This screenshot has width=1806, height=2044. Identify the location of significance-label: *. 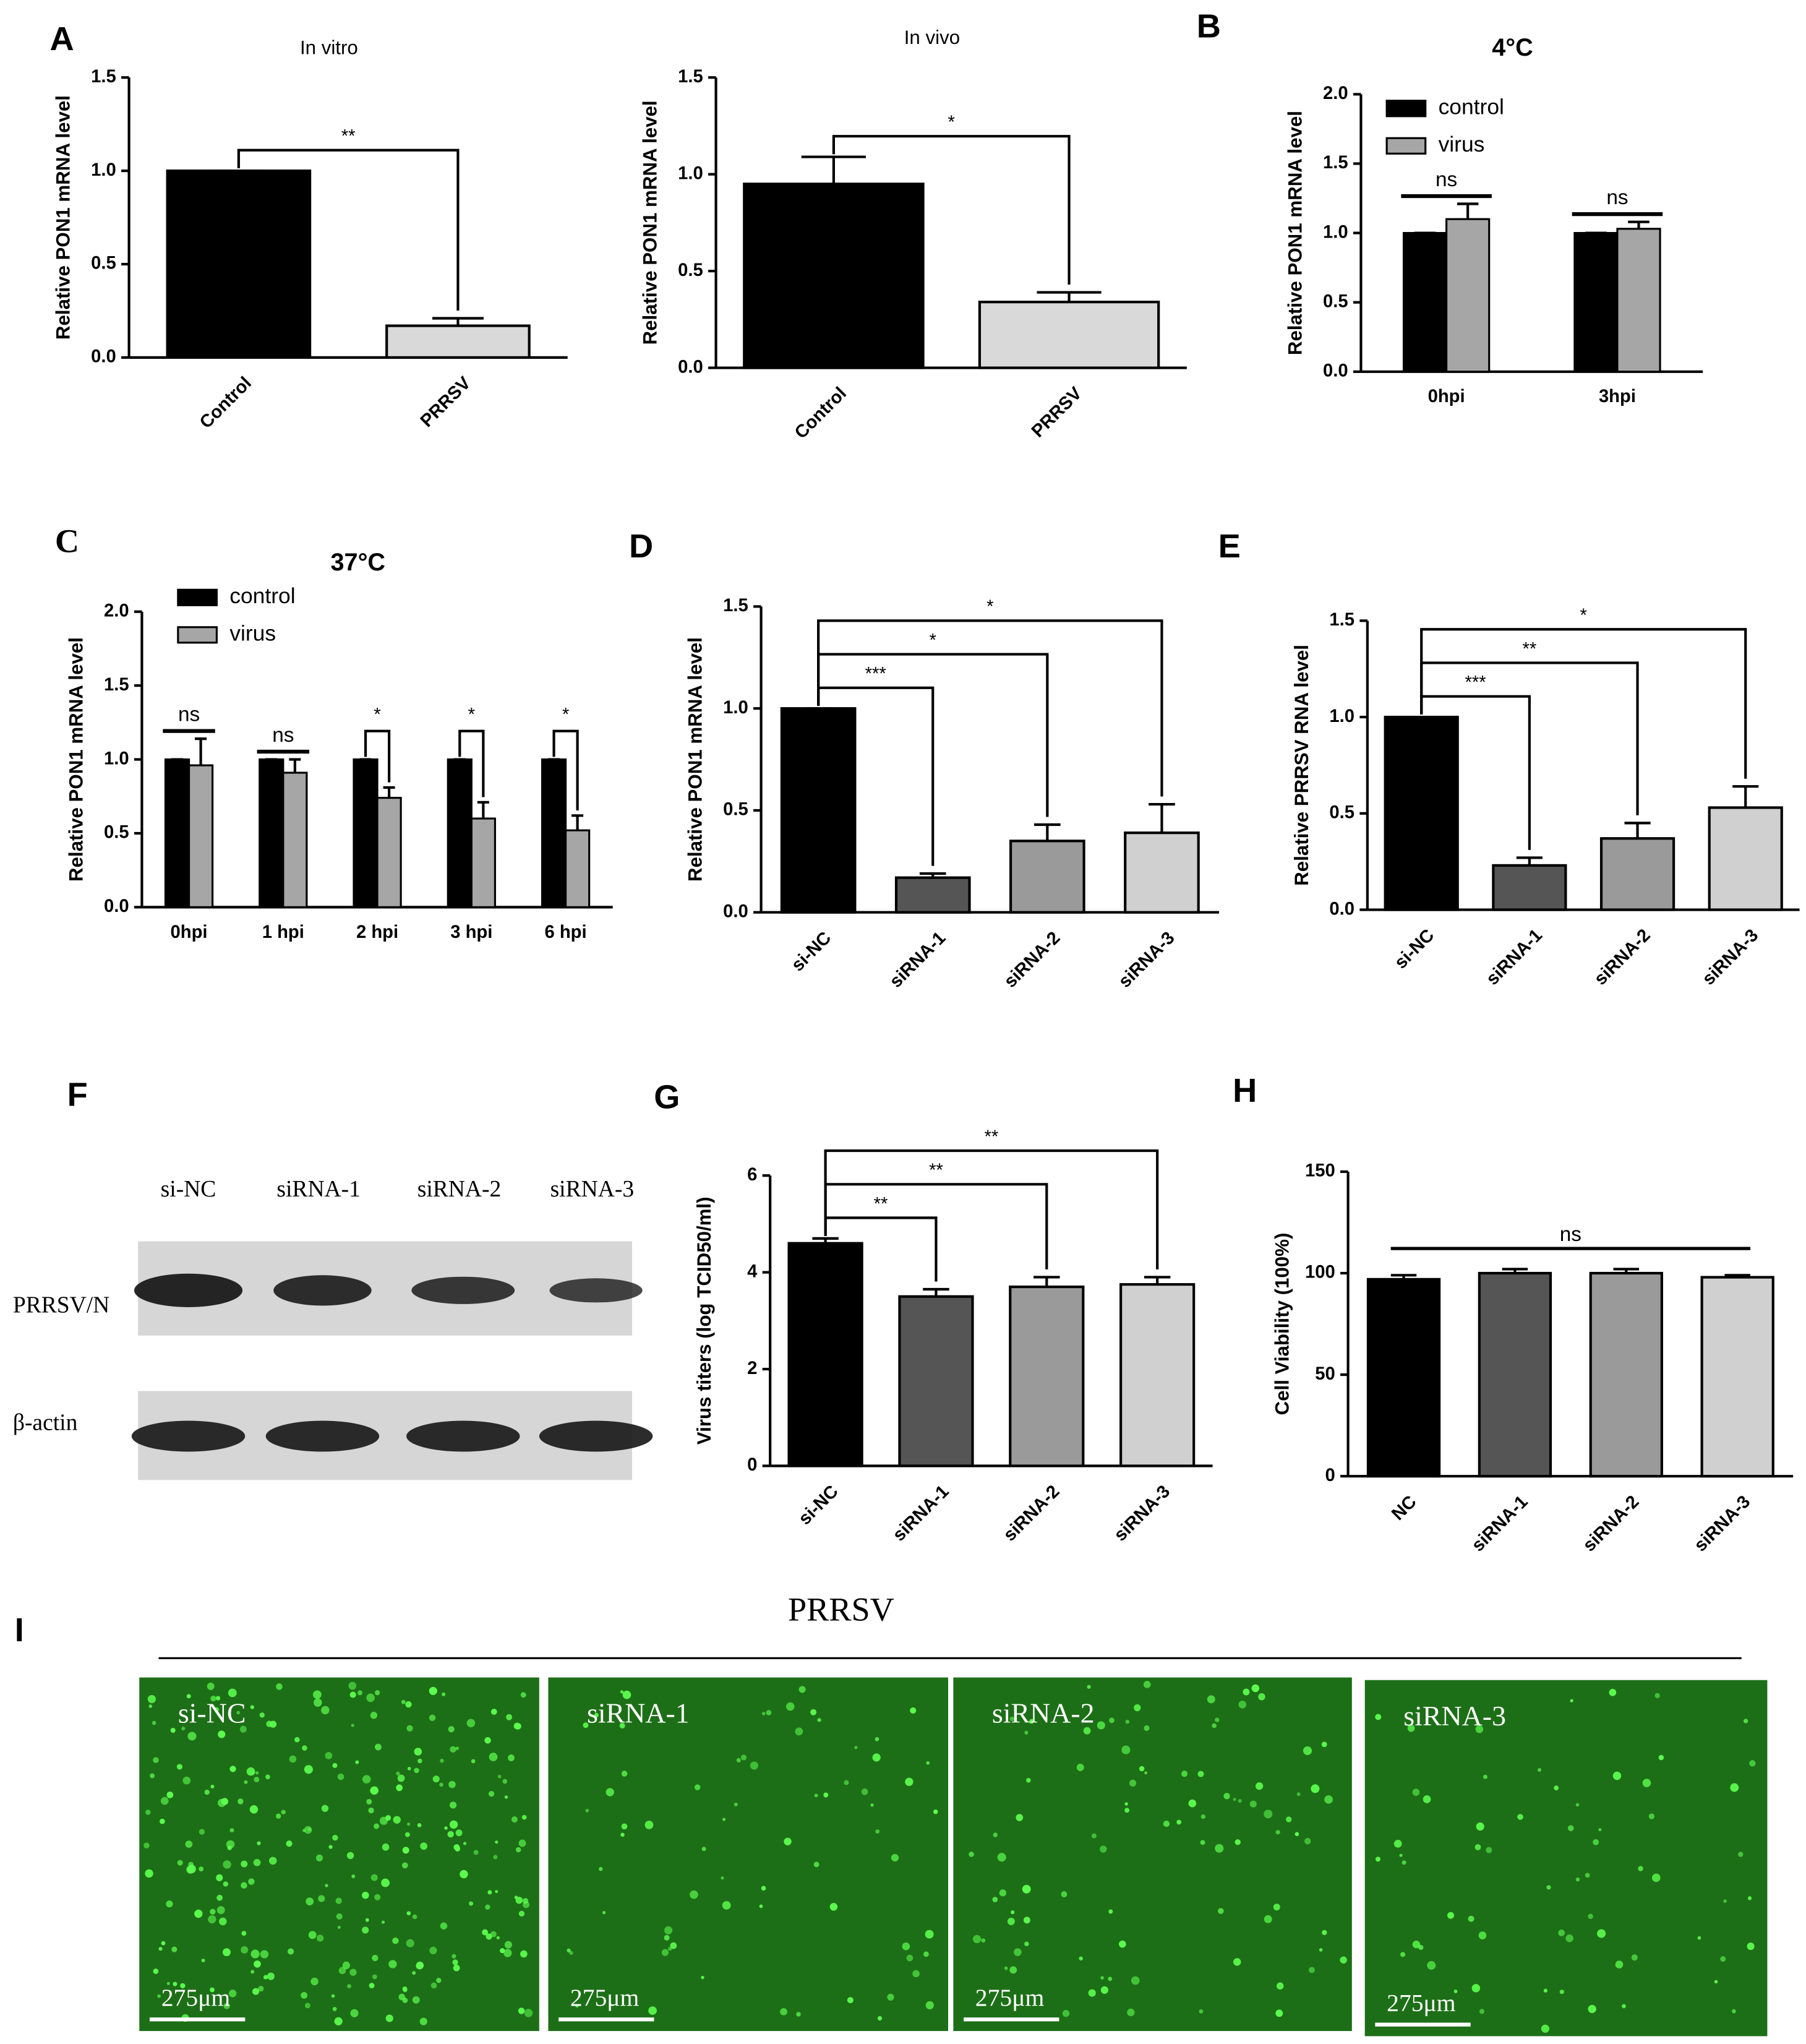
(377, 715).